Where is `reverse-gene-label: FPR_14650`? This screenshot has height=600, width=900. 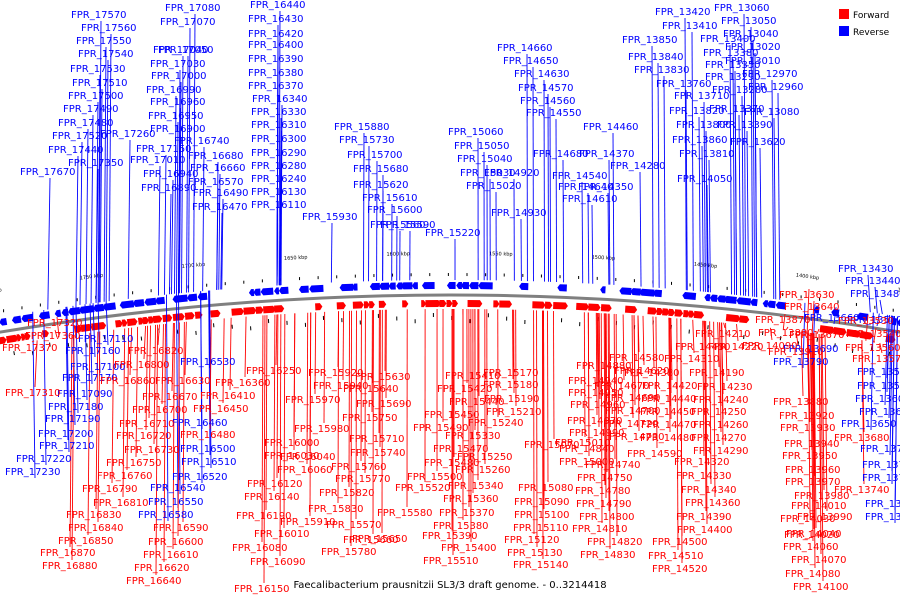 reverse-gene-label: FPR_14650 is located at coordinates (531, 61).